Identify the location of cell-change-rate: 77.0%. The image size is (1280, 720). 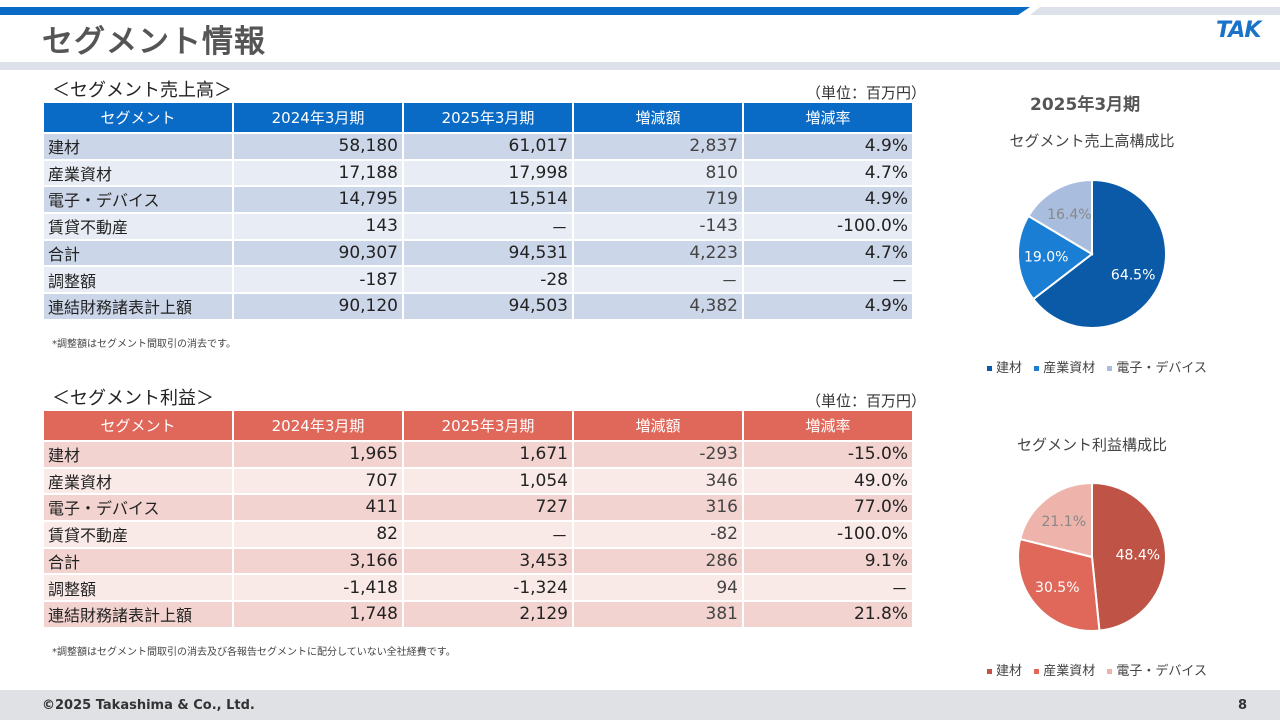
(828, 507).